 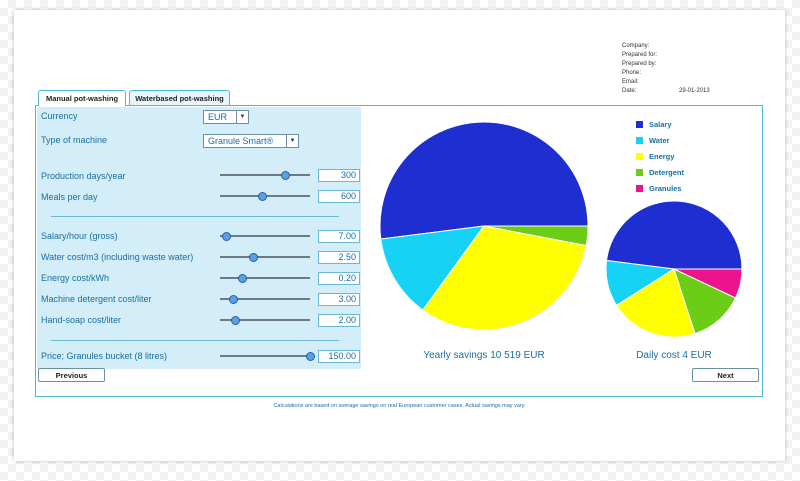 I want to click on meals-per-day-slider, so click(x=265, y=196).